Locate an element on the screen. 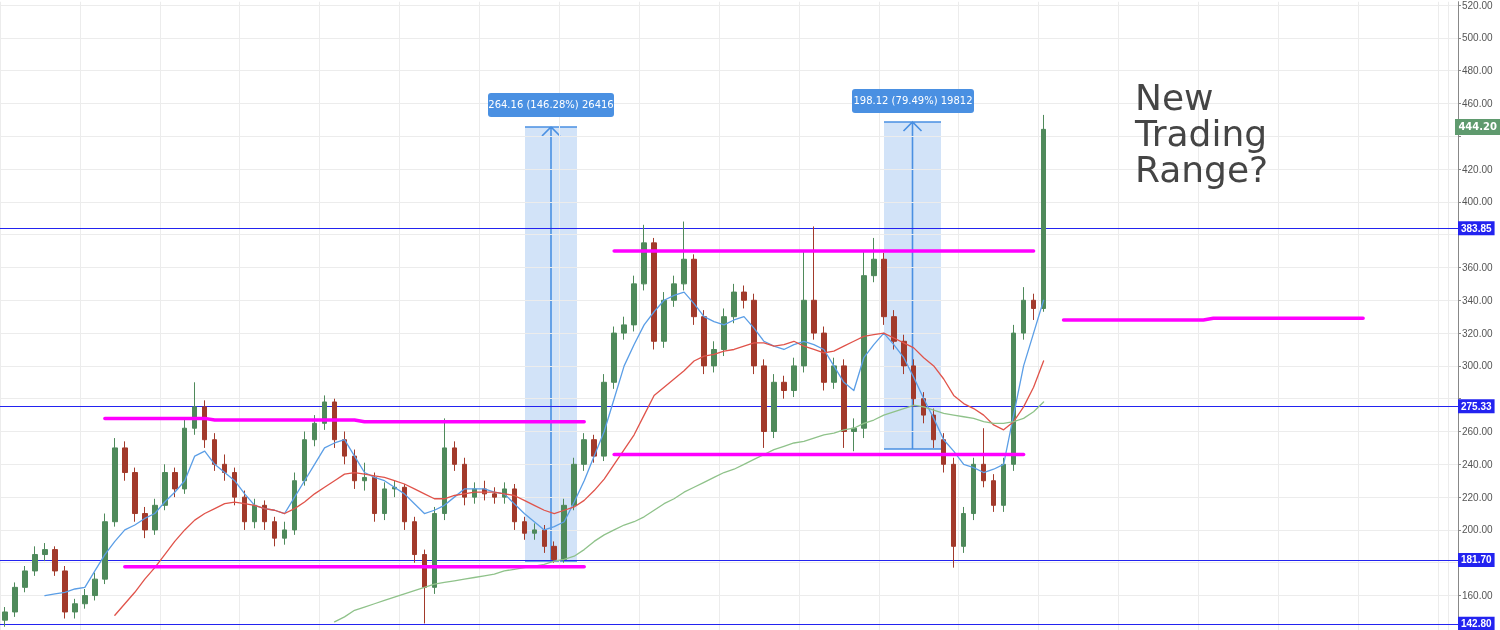 This screenshot has width=1500, height=630. y-tick-label: 480.00 is located at coordinates (1478, 71).